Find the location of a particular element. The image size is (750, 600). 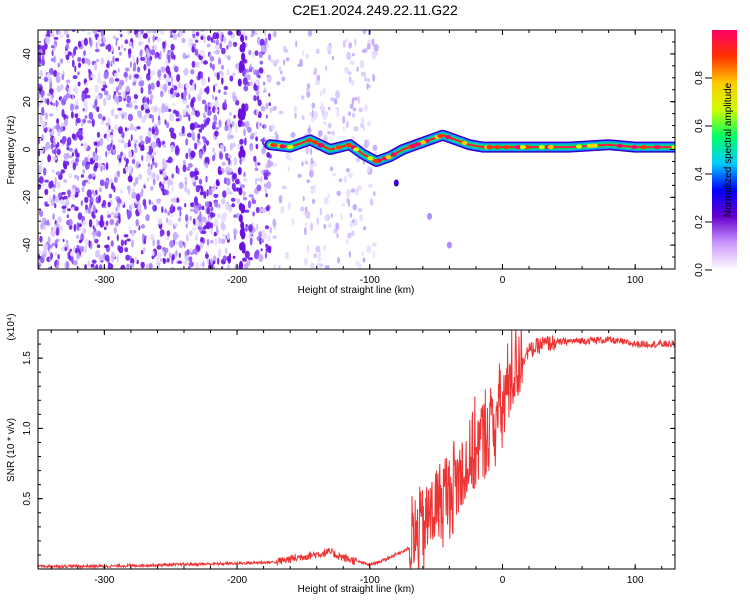

colorbar-tick: 0.2 is located at coordinates (703, 222).